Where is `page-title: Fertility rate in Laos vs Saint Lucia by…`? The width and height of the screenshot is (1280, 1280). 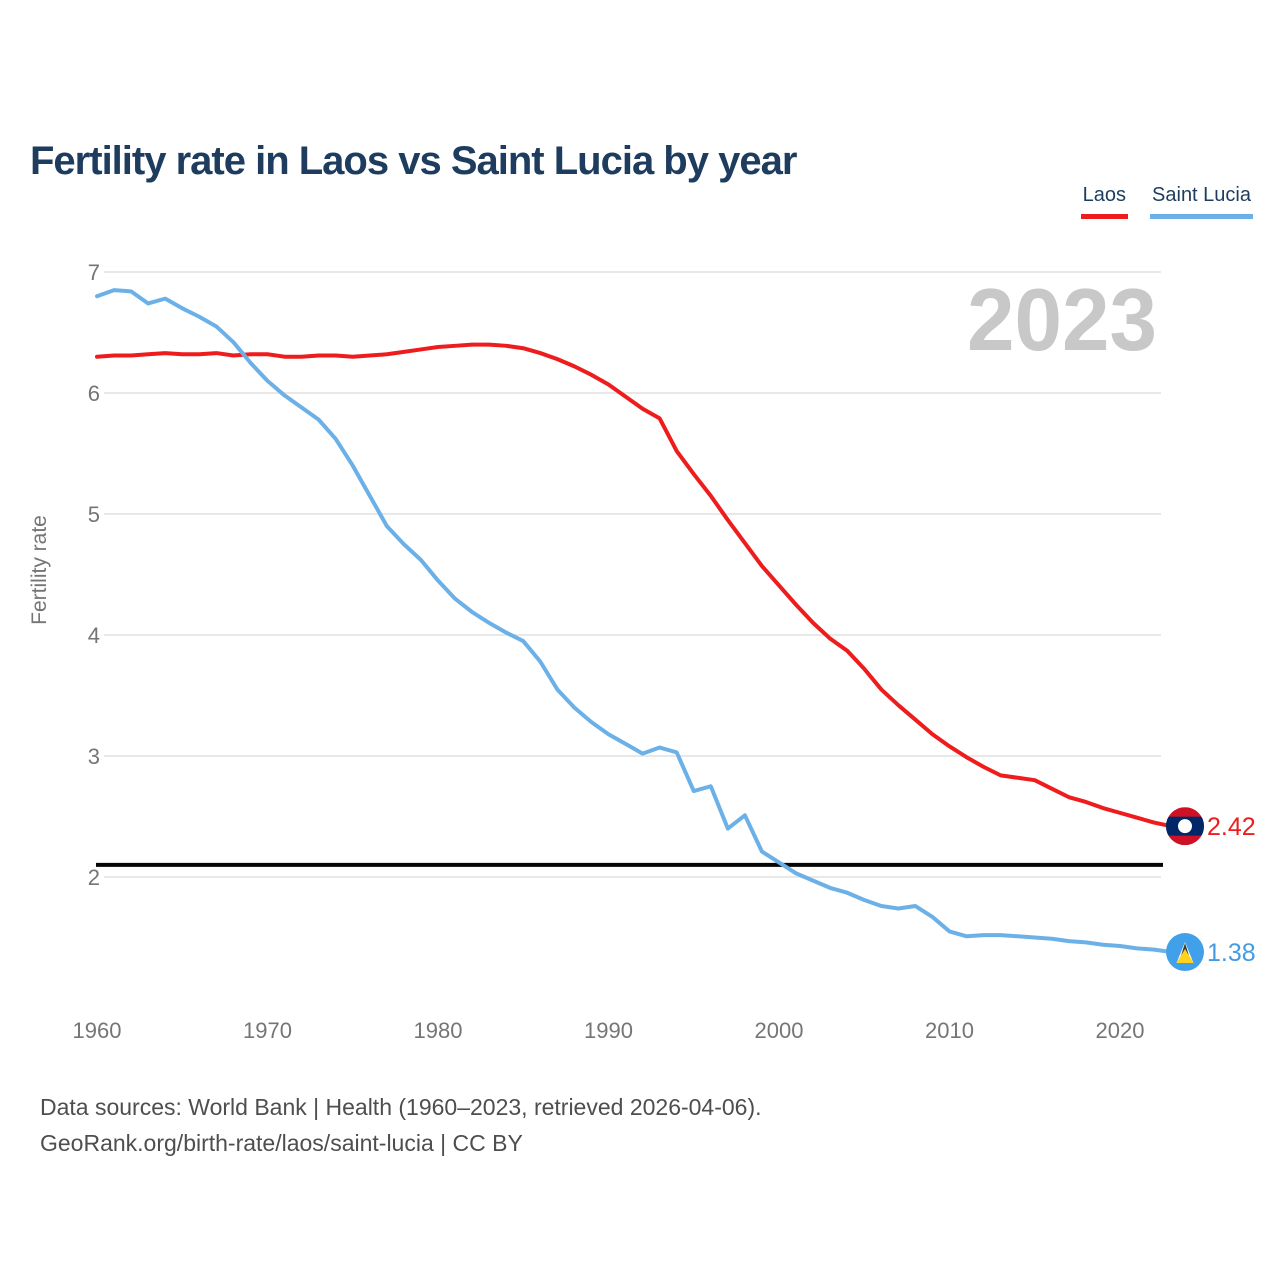
page-title: Fertility rate in Laos vs Saint Lucia by… is located at coordinates (413, 160).